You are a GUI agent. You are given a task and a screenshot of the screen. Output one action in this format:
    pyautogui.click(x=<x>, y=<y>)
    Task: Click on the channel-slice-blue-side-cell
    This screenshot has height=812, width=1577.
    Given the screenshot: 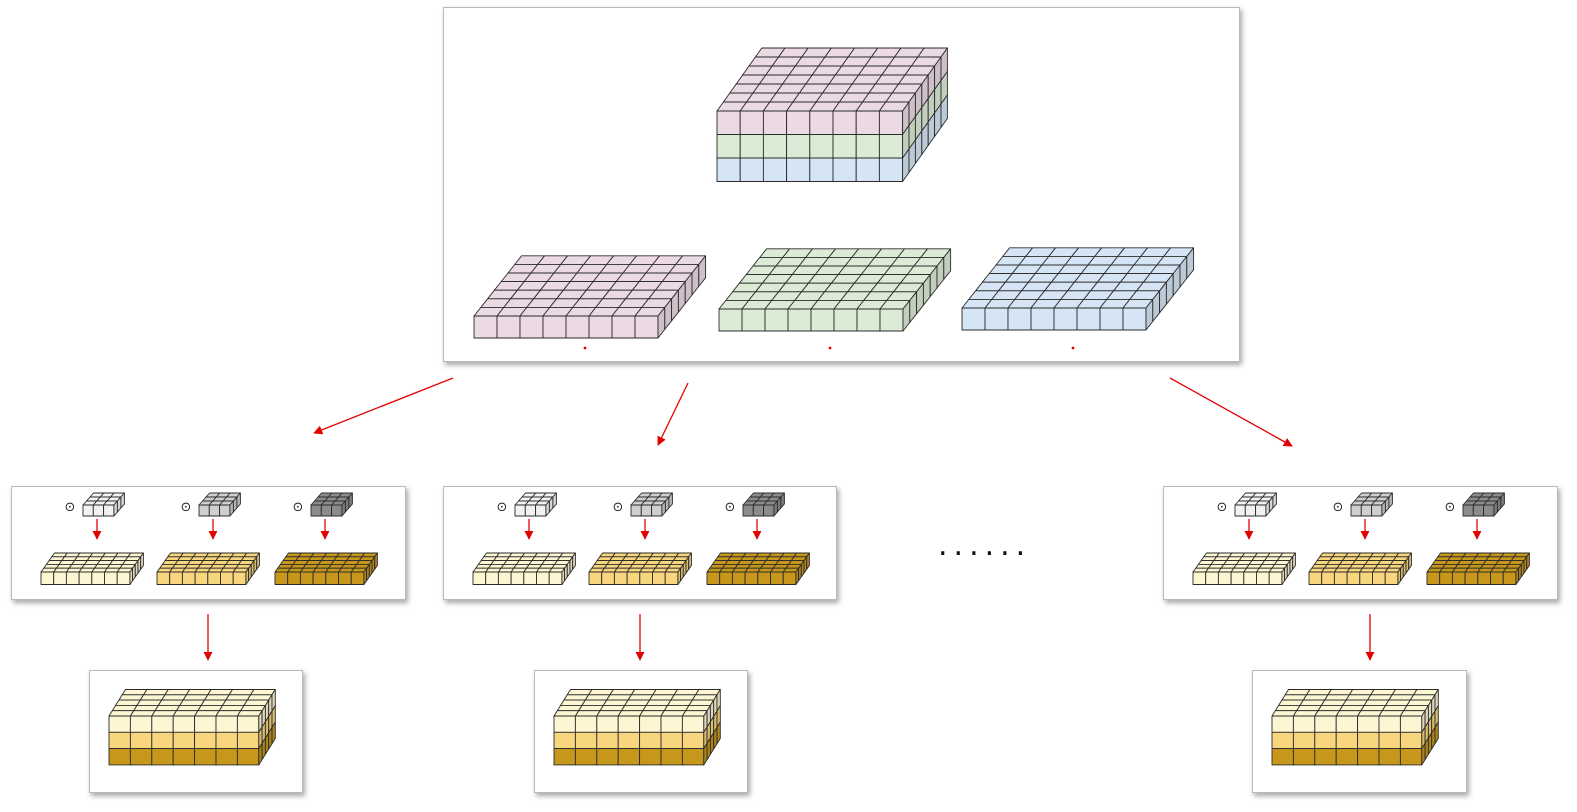 What is the action you would take?
    pyautogui.click(x=1190, y=263)
    